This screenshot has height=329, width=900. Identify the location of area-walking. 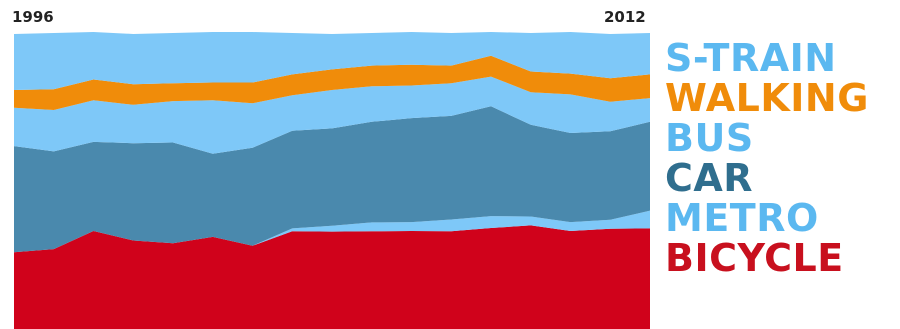
(332, 82).